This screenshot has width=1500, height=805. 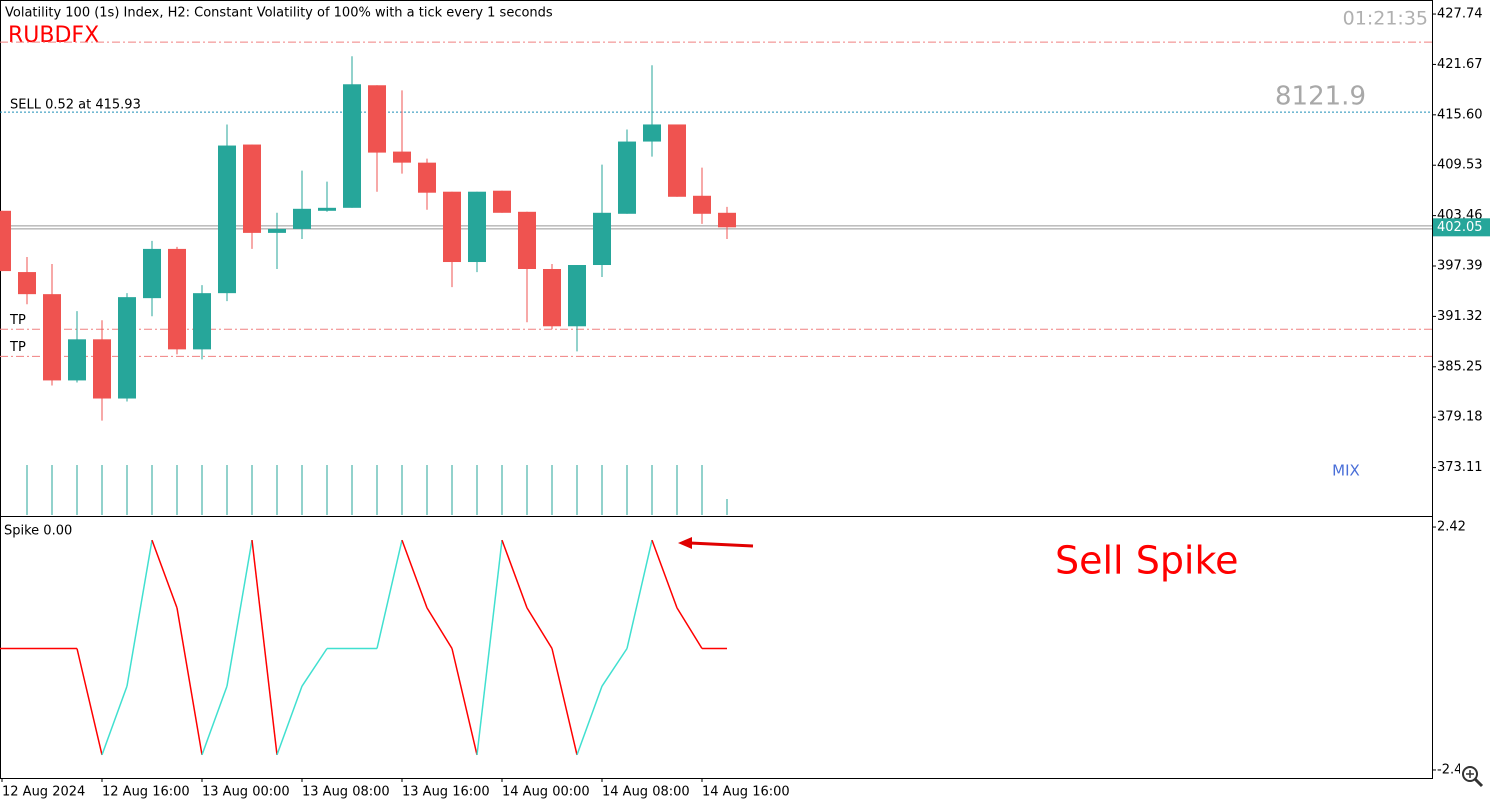 I want to click on x-tick-label: 13 Aug 00:00, so click(x=246, y=792).